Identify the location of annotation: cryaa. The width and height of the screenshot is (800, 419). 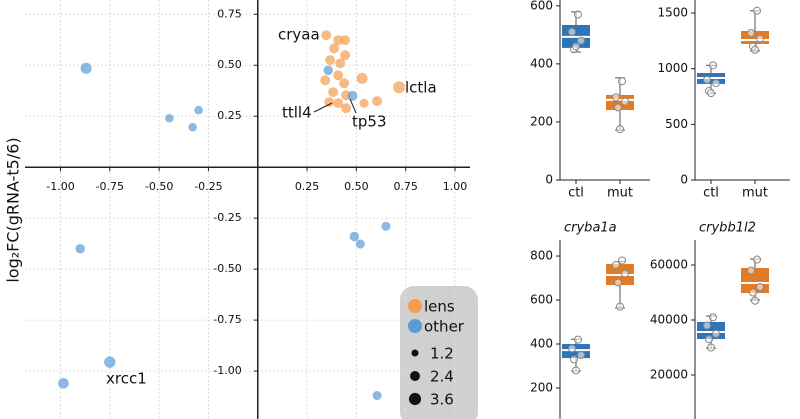
(299, 35).